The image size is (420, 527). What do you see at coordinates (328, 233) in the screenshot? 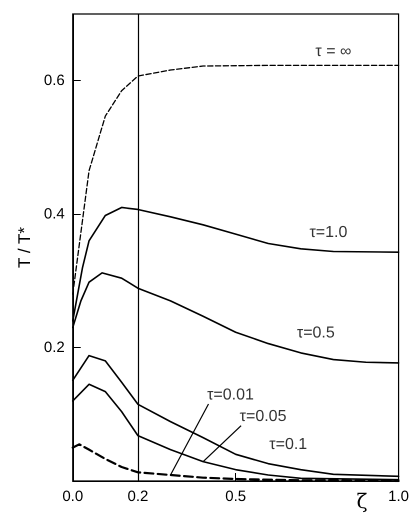
I see `annotation: τ=1.0` at bounding box center [328, 233].